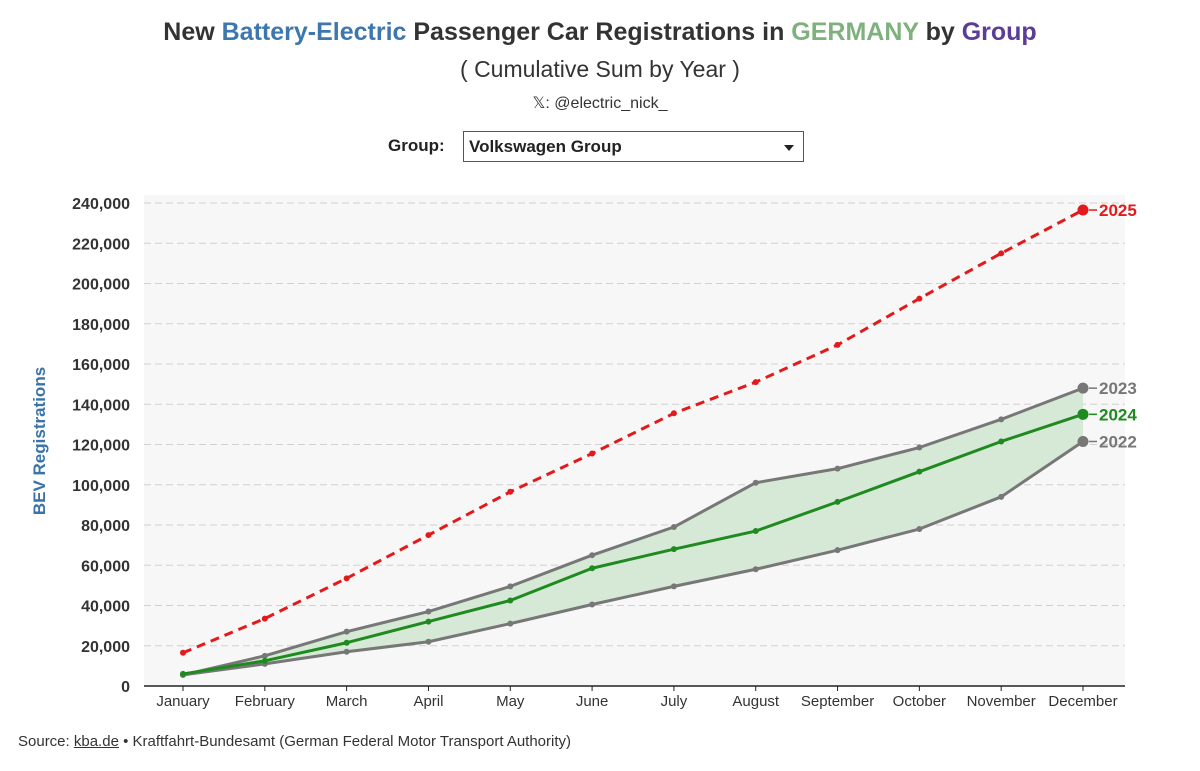 Image resolution: width=1200 pixels, height=771 pixels. What do you see at coordinates (105, 526) in the screenshot?
I see `y-tick-label: 80,000` at bounding box center [105, 526].